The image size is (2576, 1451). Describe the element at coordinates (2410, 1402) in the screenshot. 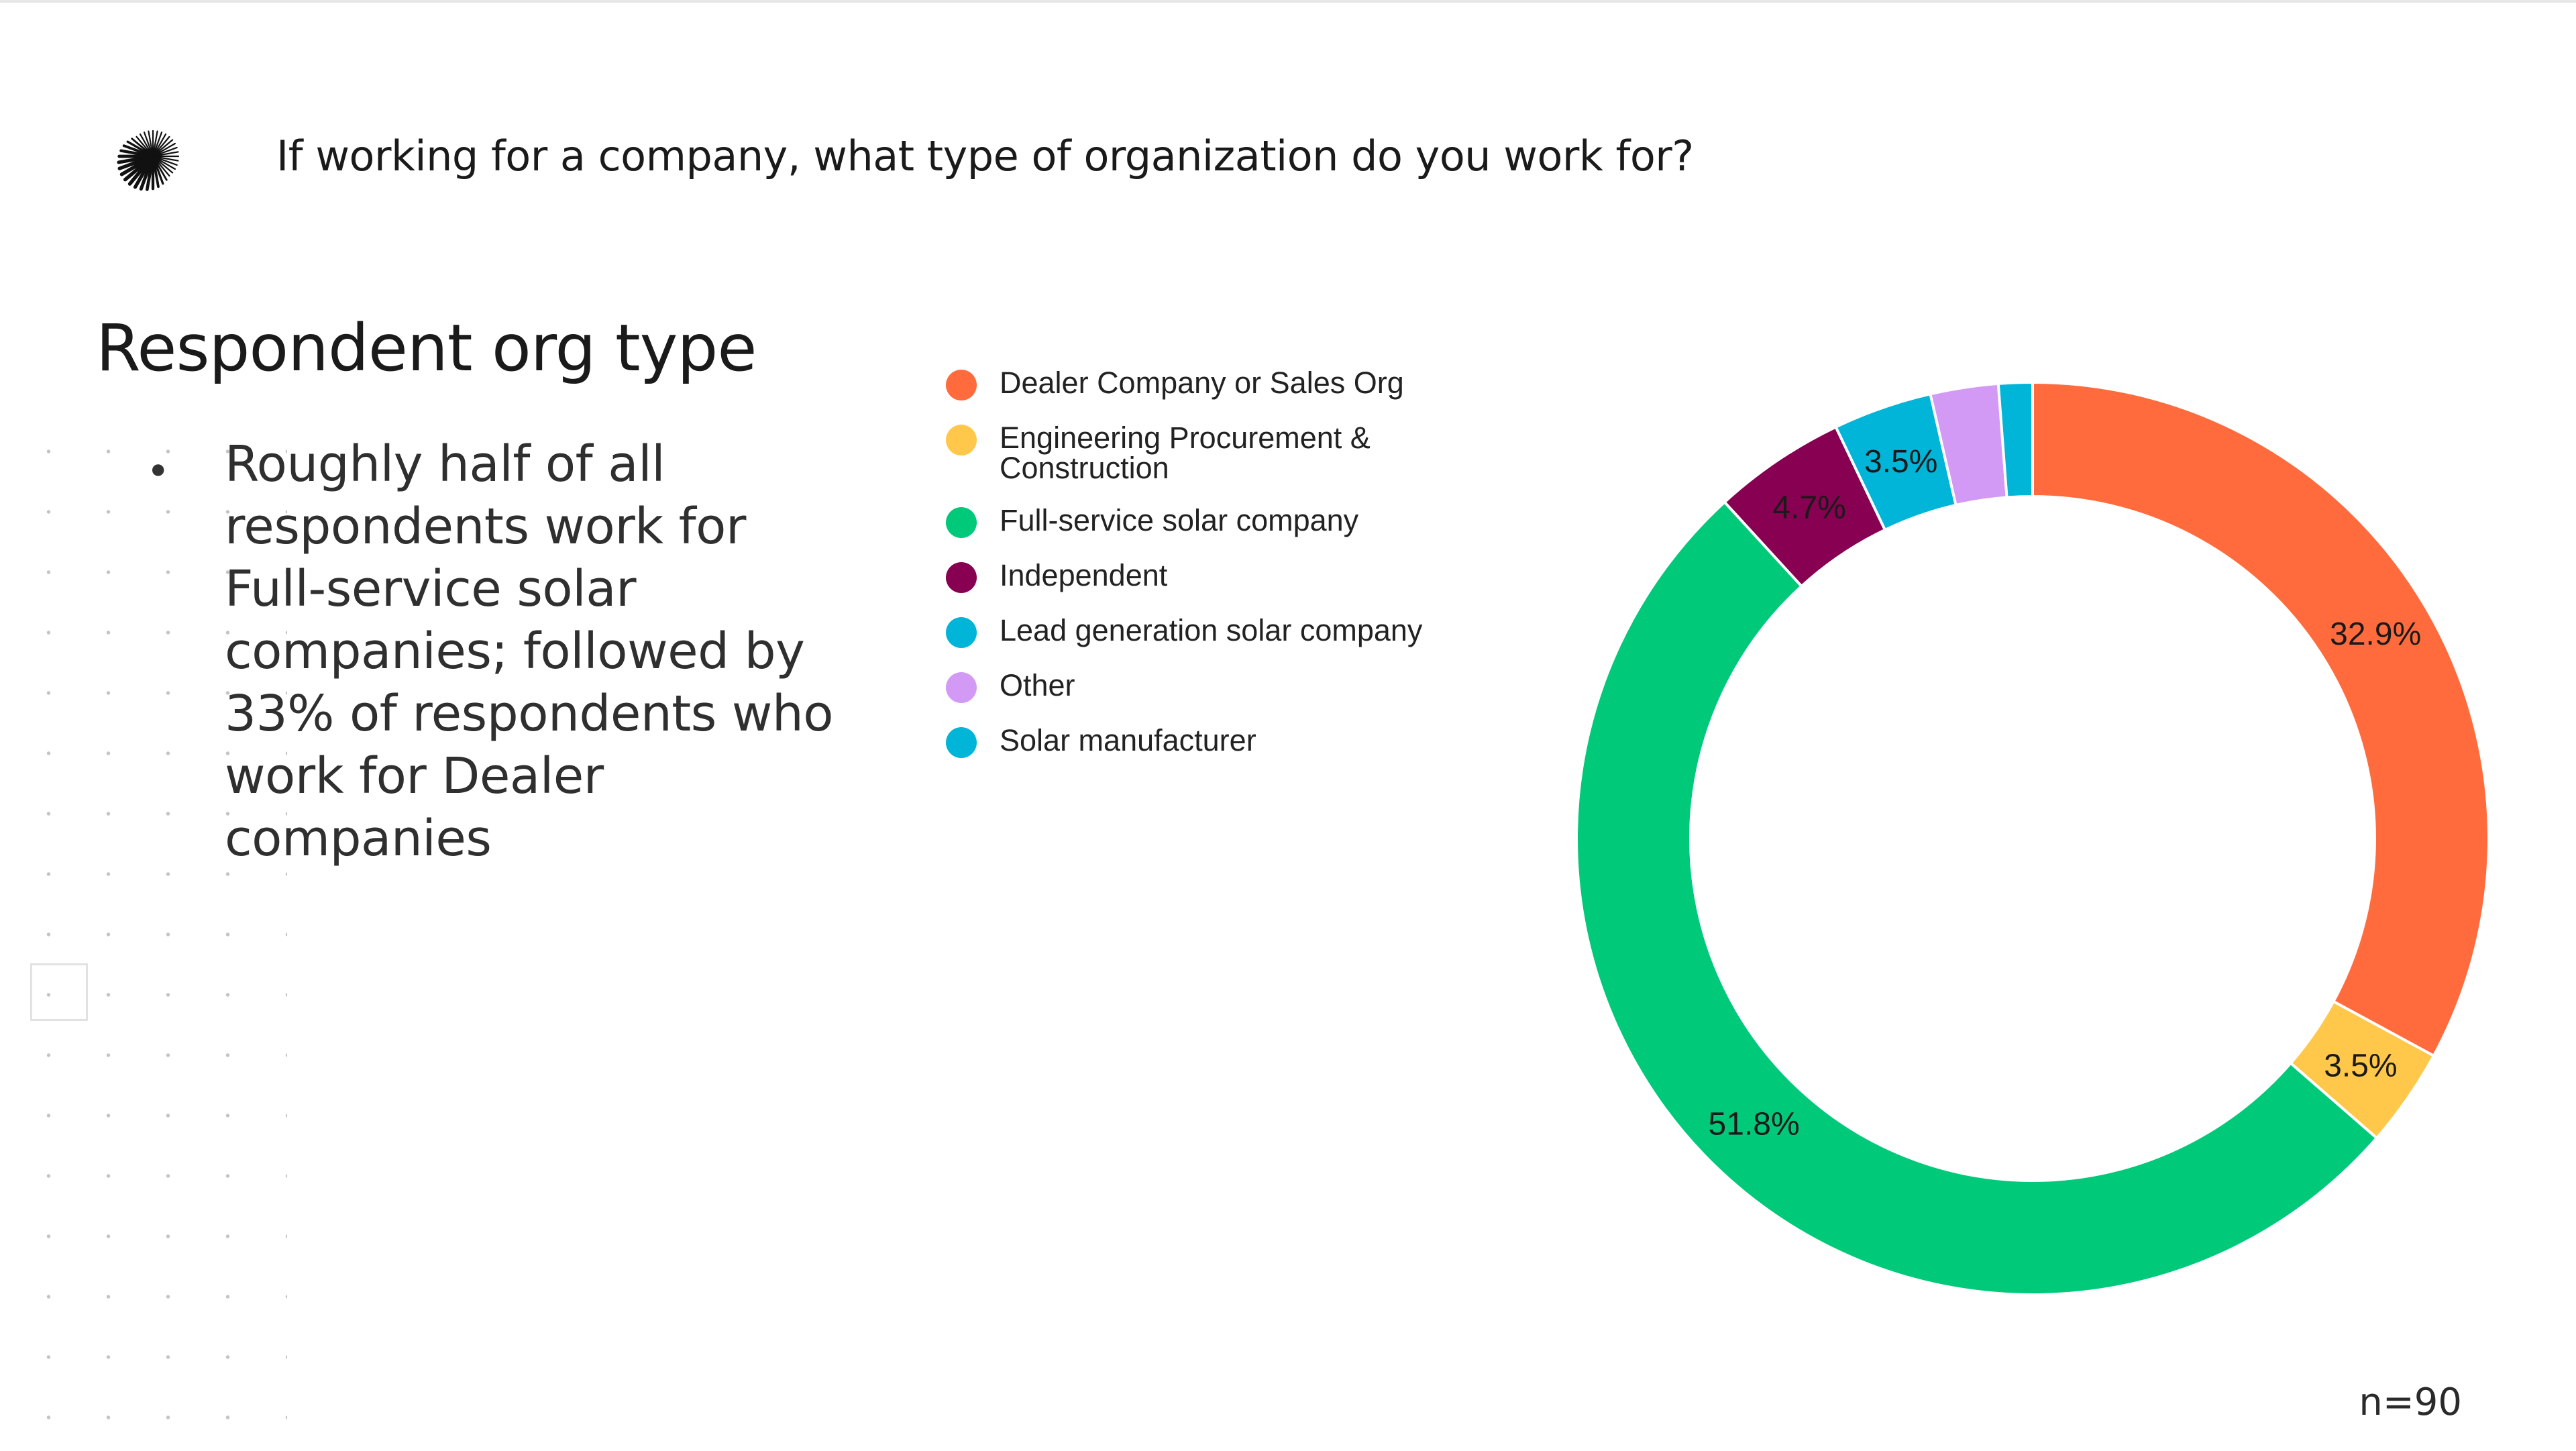

I see `sample-size-note: n=90` at that location.